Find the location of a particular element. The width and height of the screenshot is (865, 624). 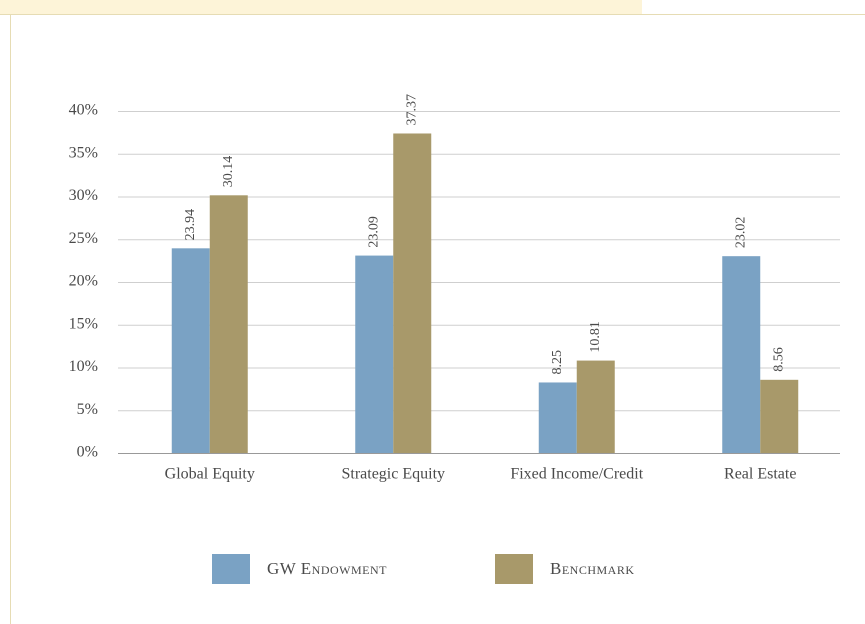

y-tick-label: 30% is located at coordinates (83, 195).